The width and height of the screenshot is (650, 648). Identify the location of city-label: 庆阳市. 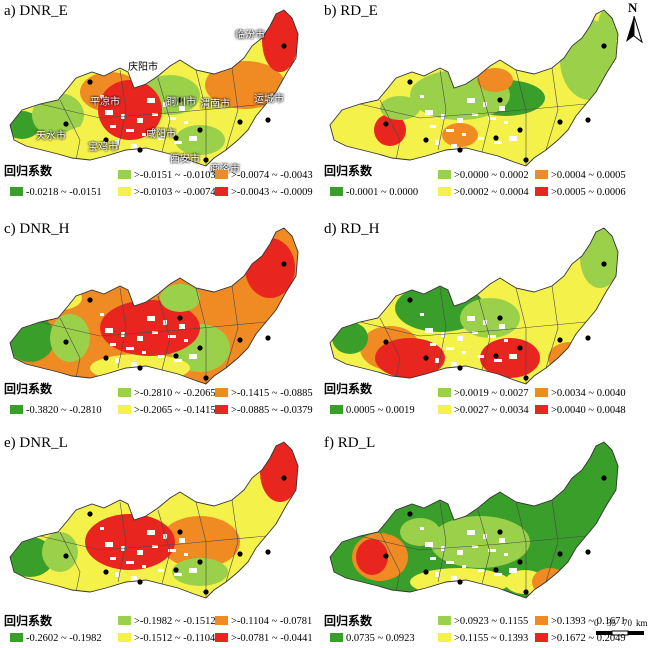
(143, 67).